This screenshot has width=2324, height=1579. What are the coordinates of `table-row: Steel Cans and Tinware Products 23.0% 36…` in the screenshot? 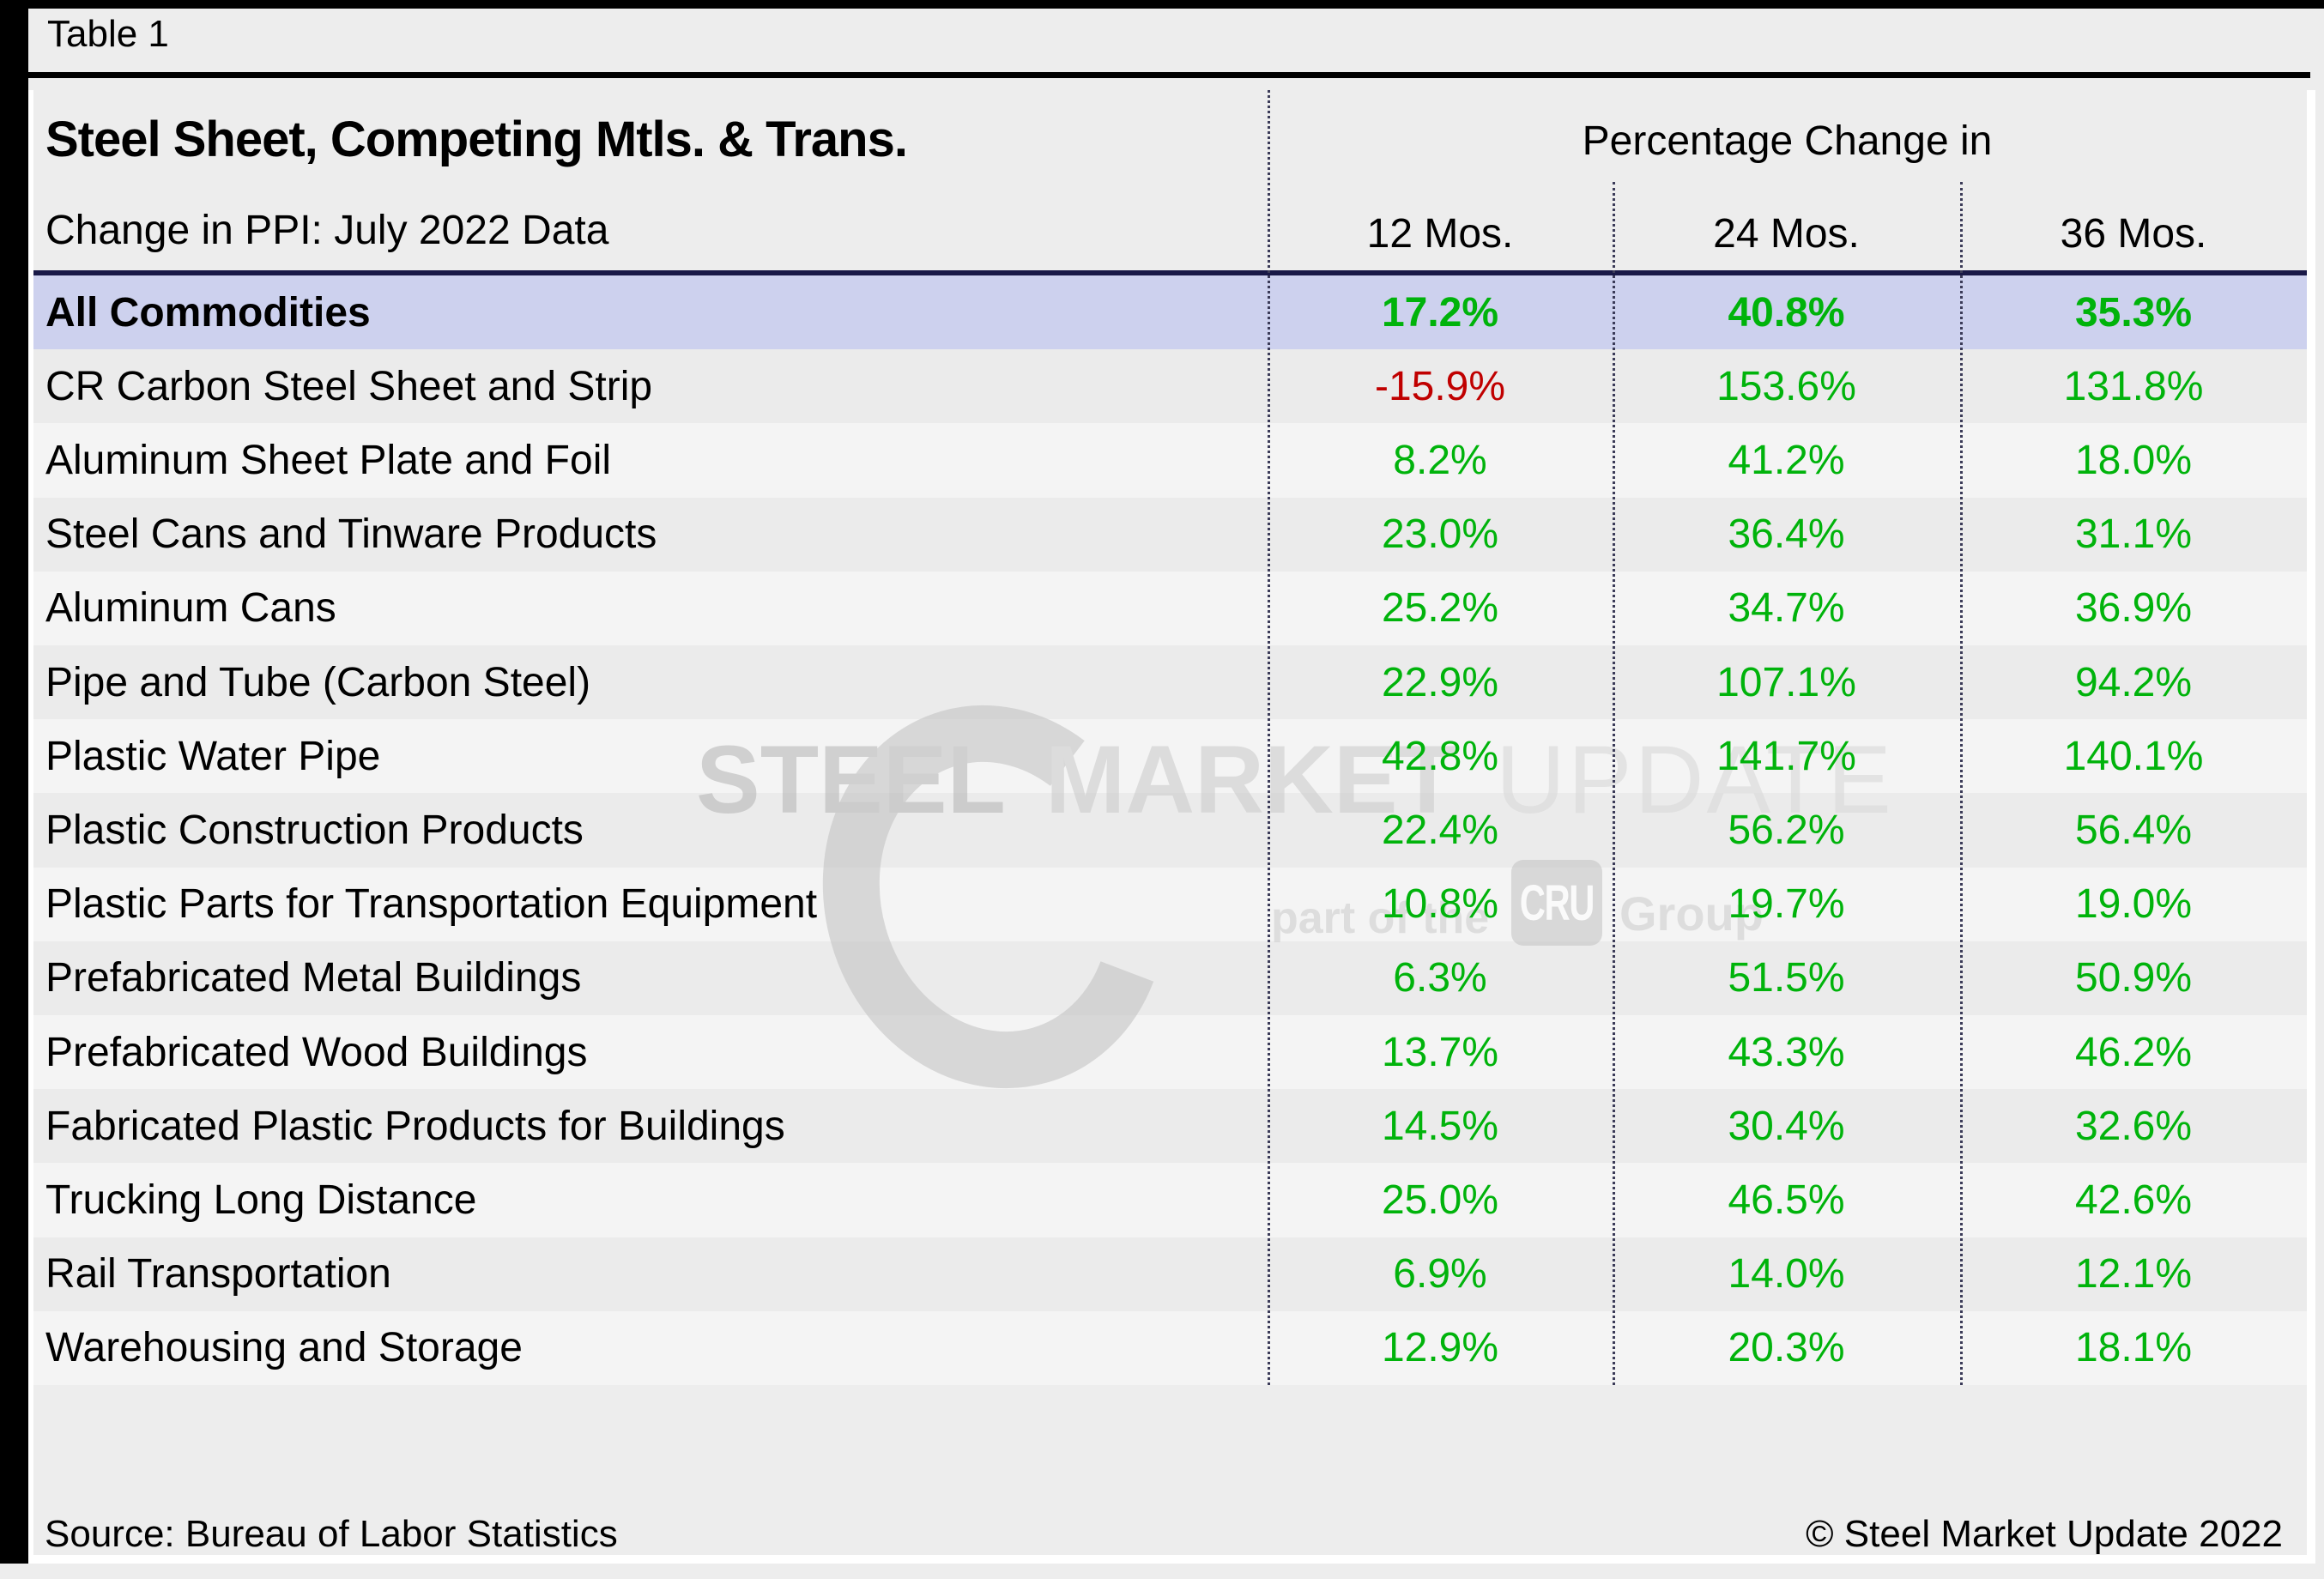 It's located at (1170, 535).